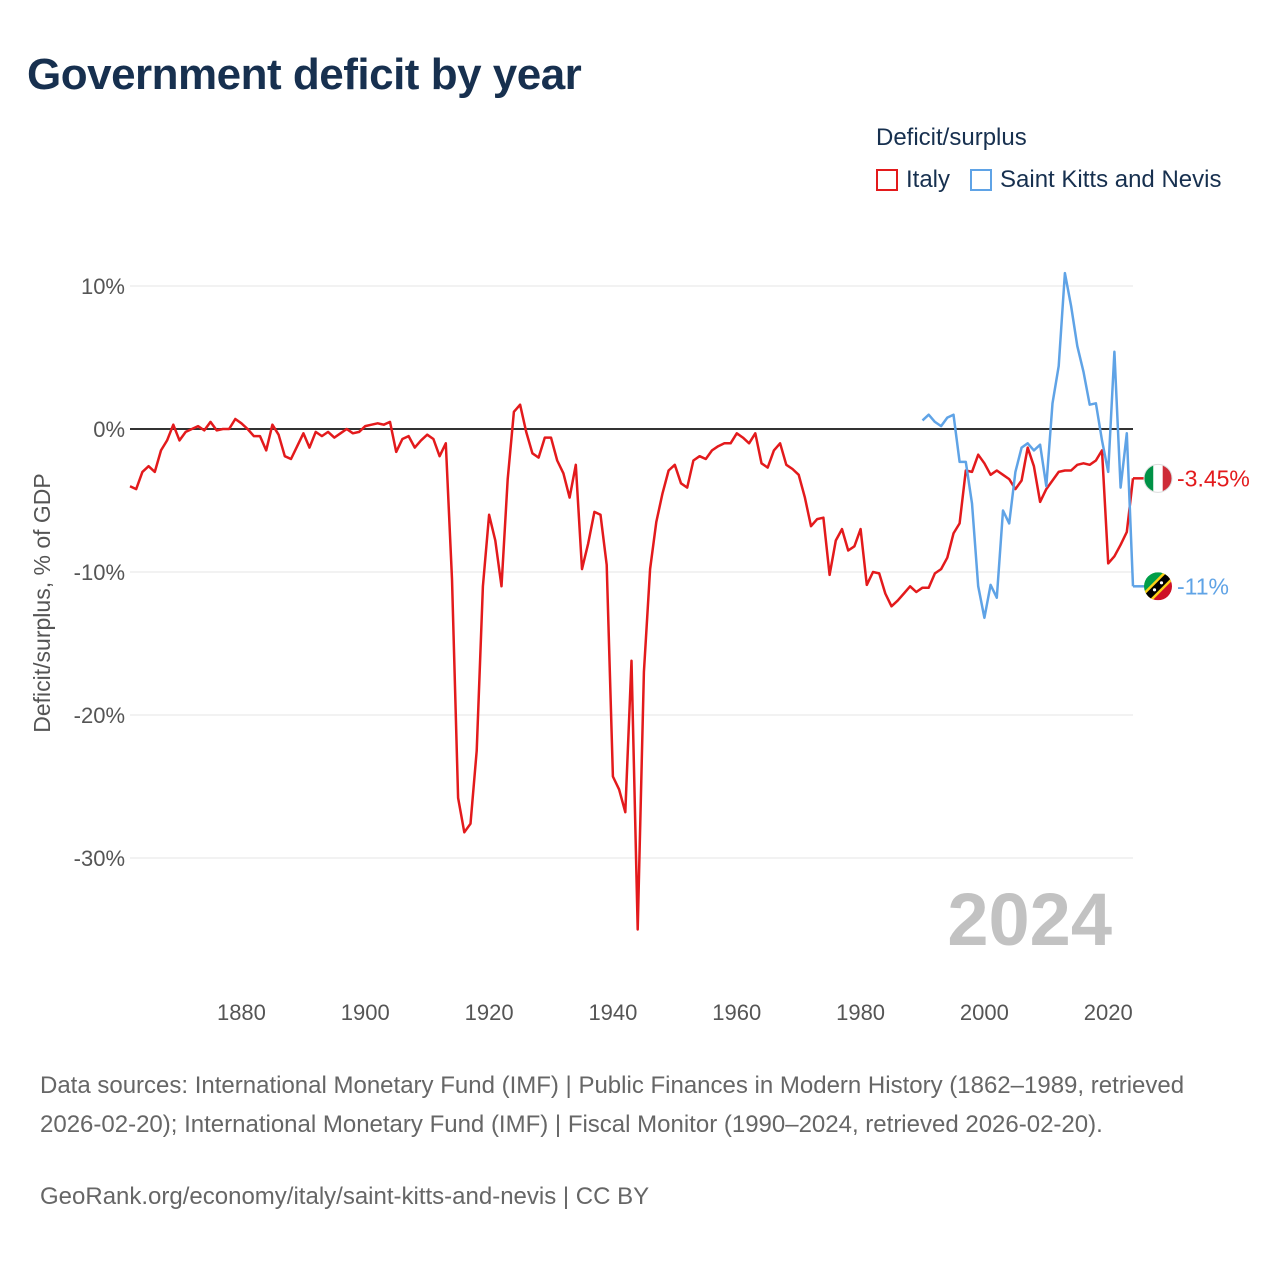 The width and height of the screenshot is (1280, 1280). I want to click on y-axis-title: Deficit/surplus, % of GDP, so click(42, 602).